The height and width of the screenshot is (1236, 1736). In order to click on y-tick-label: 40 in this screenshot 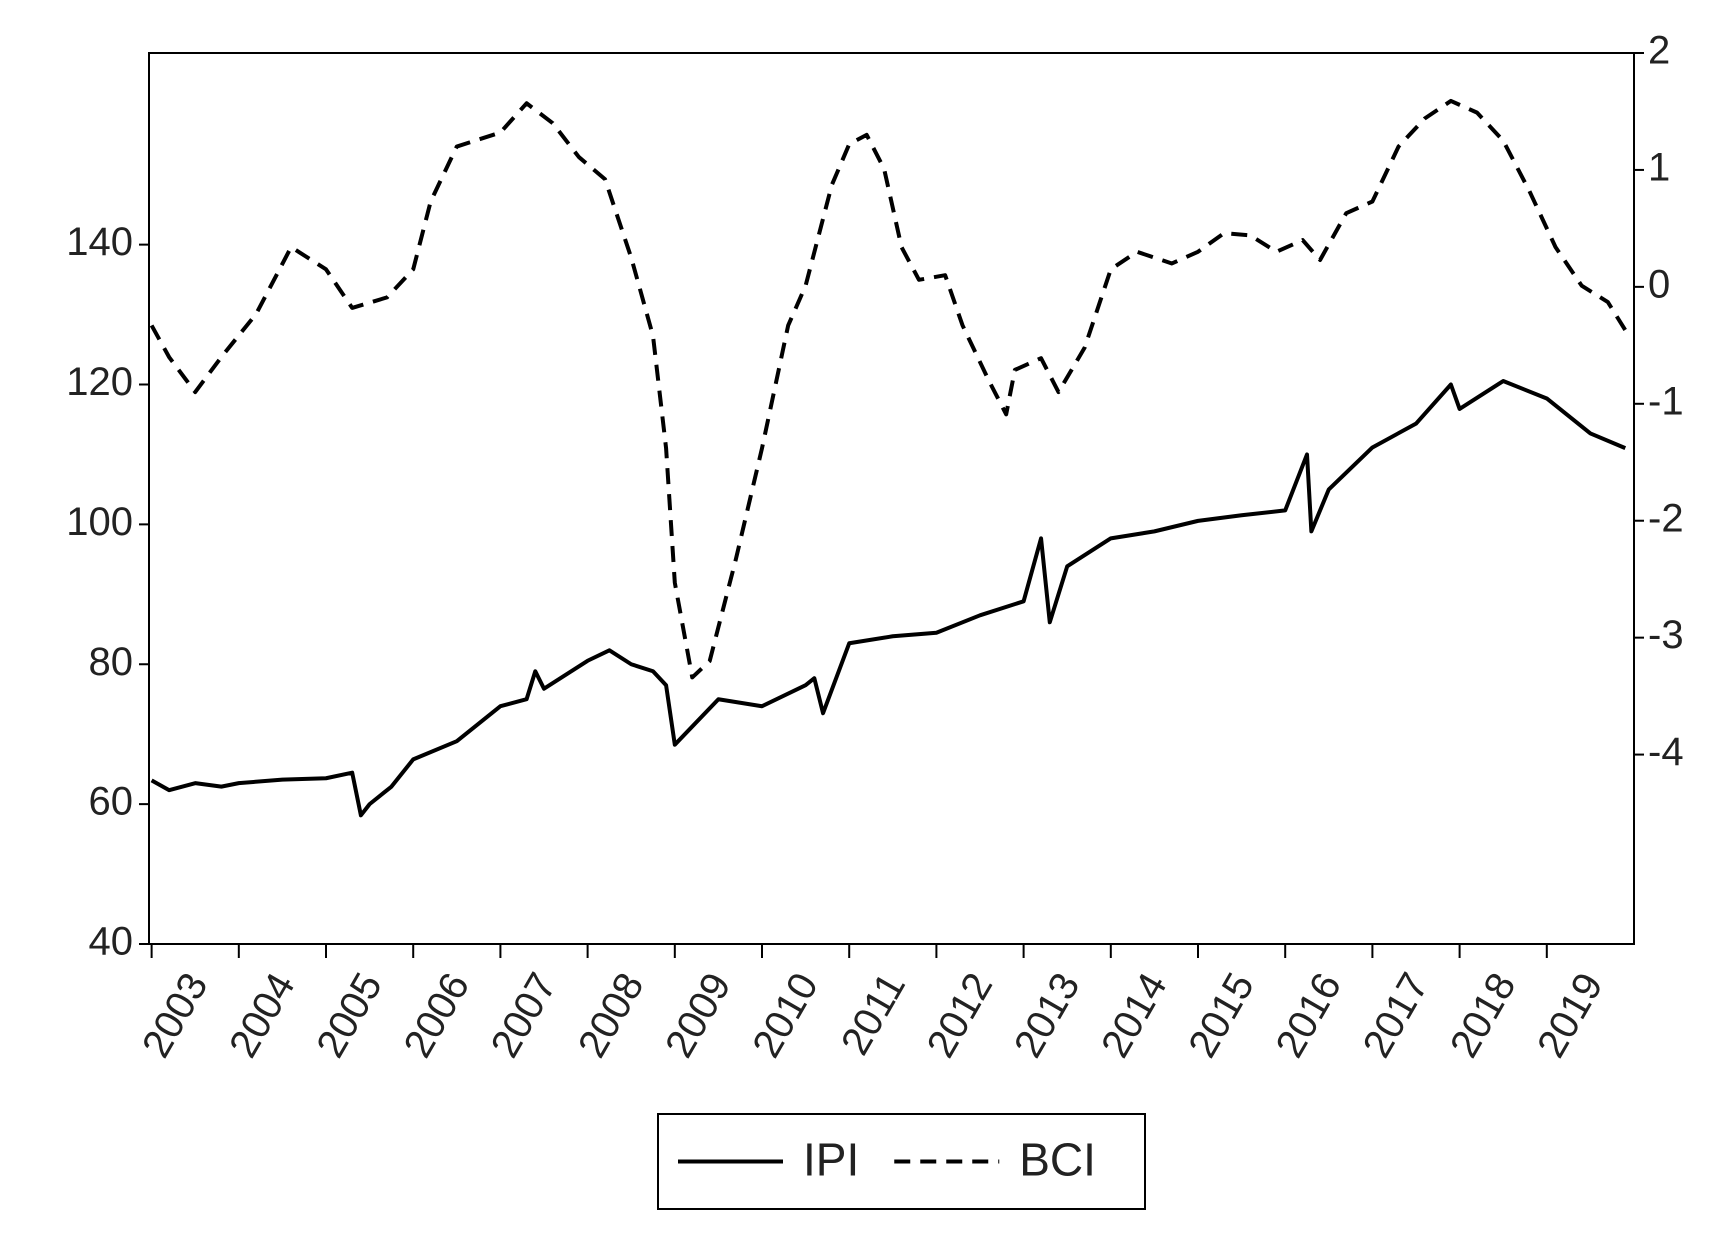, I will do `click(111, 942)`.